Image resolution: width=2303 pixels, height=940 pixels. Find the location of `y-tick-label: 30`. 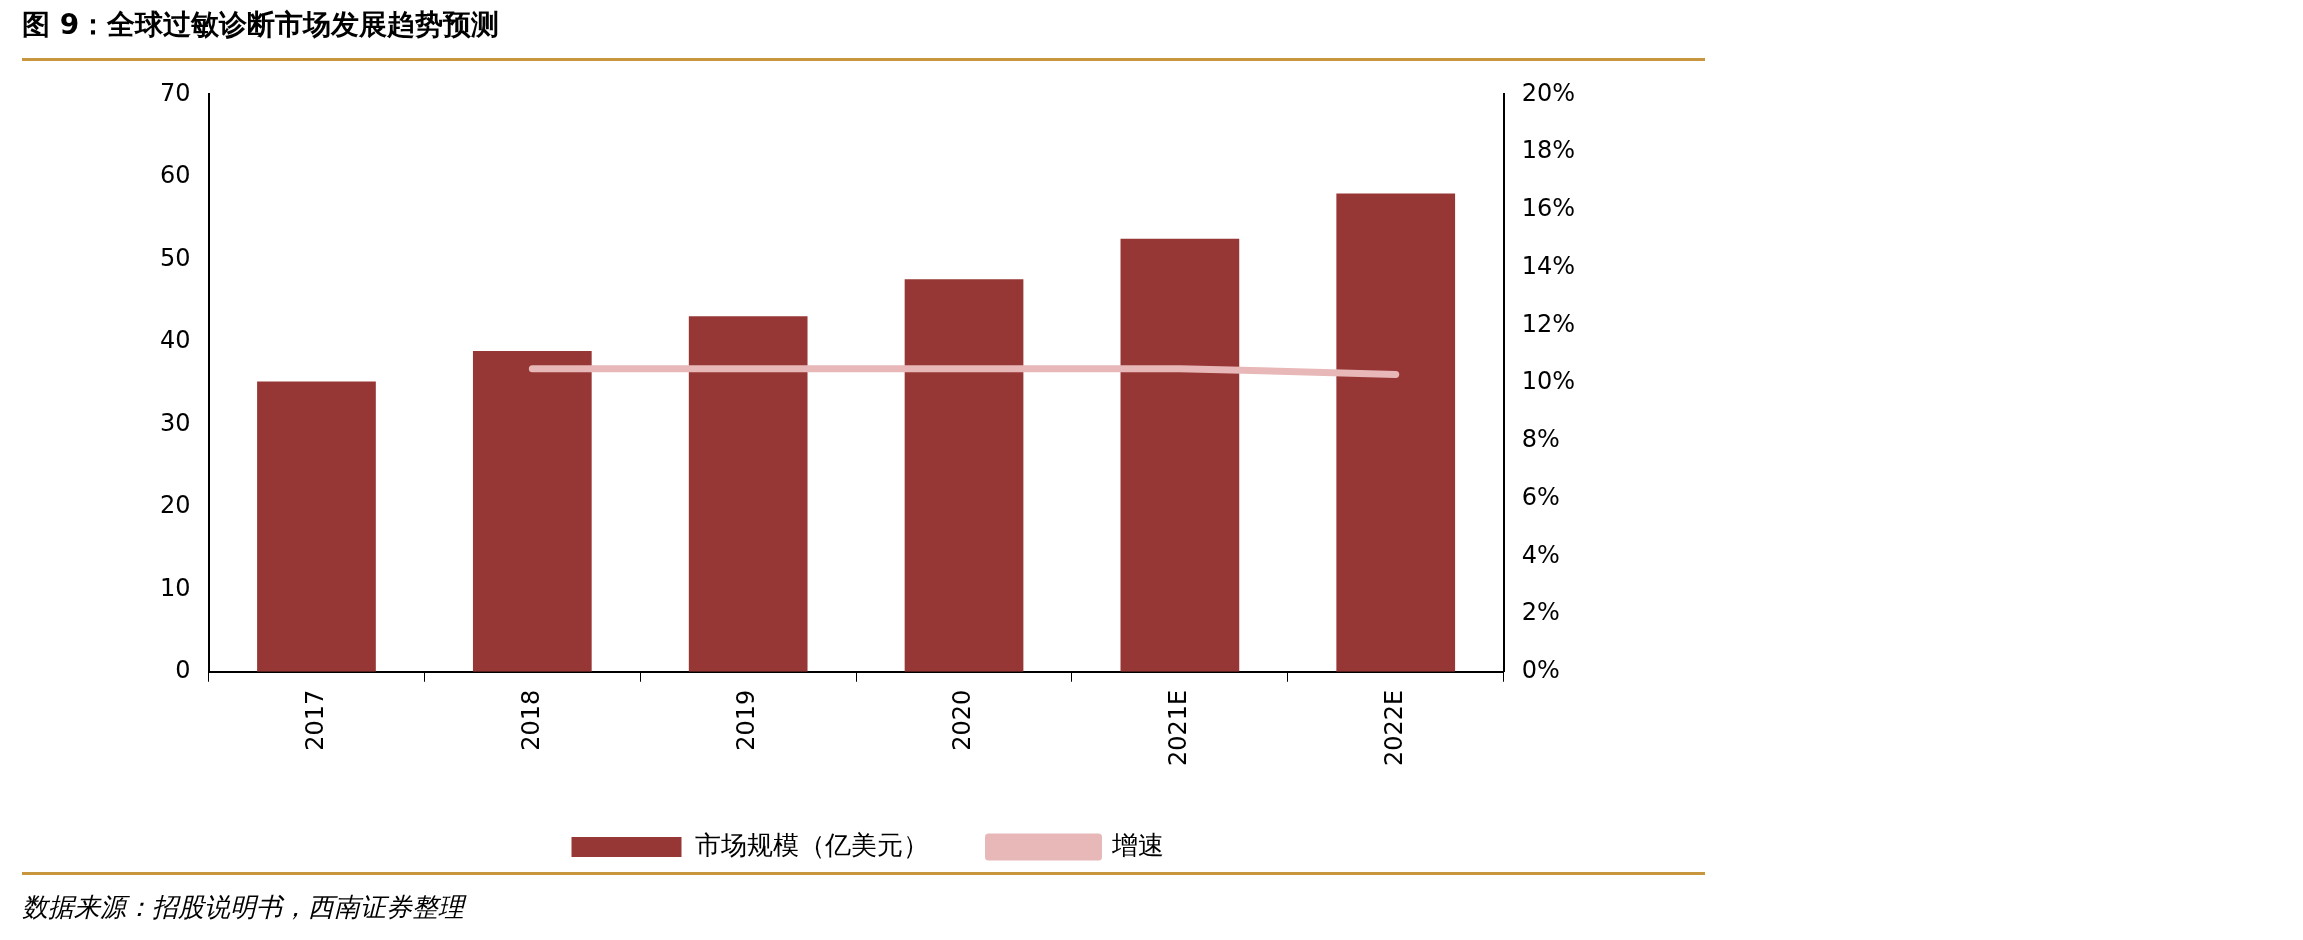

y-tick-label: 30 is located at coordinates (175, 422).